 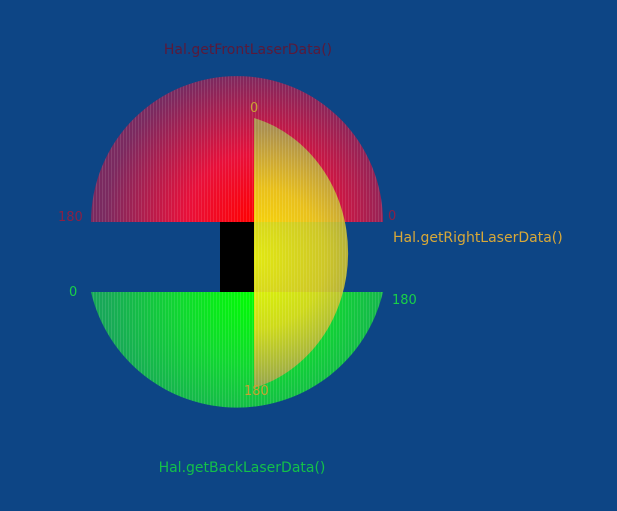 What do you see at coordinates (70, 217) in the screenshot?
I see `front-angle-end: 180` at bounding box center [70, 217].